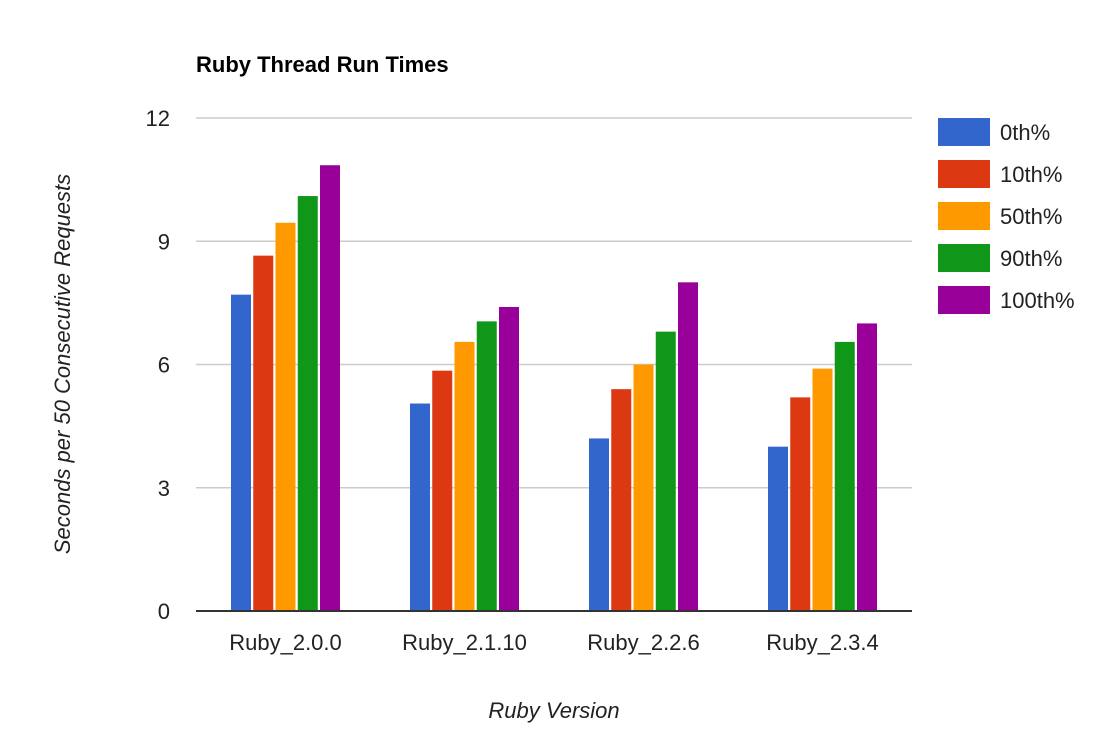 The width and height of the screenshot is (1118, 753). I want to click on x-axis-title: Ruby Version, so click(553, 710).